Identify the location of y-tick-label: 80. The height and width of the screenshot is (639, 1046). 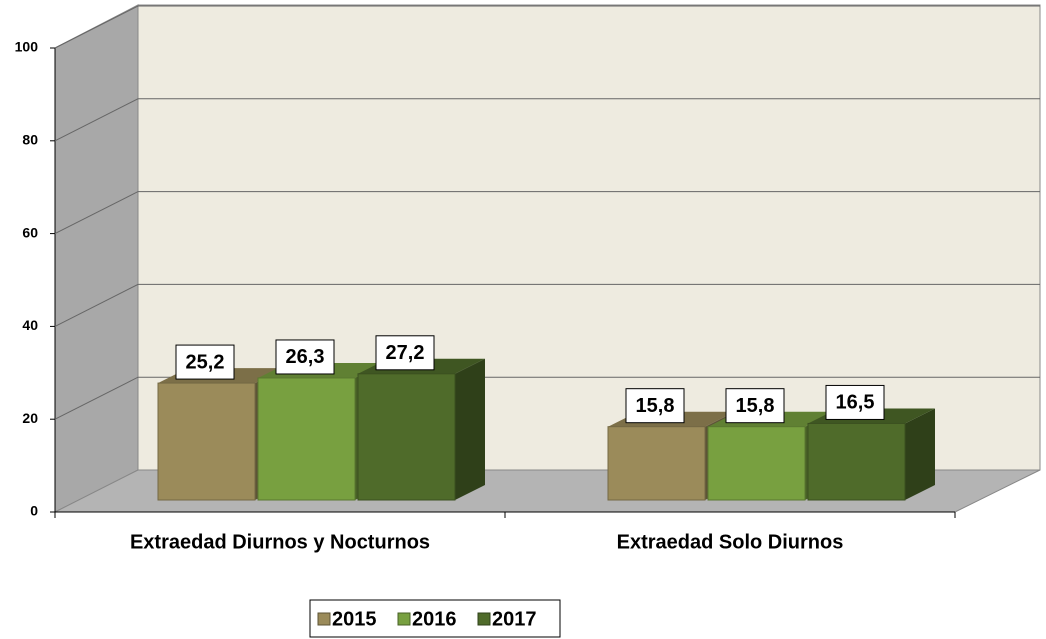
(30, 140).